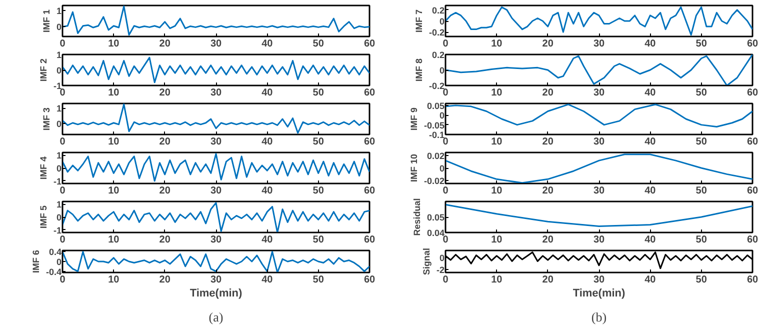 The height and width of the screenshot is (332, 770). Describe the element at coordinates (55, 252) in the screenshot. I see `y-tick-label: 0.4` at that location.